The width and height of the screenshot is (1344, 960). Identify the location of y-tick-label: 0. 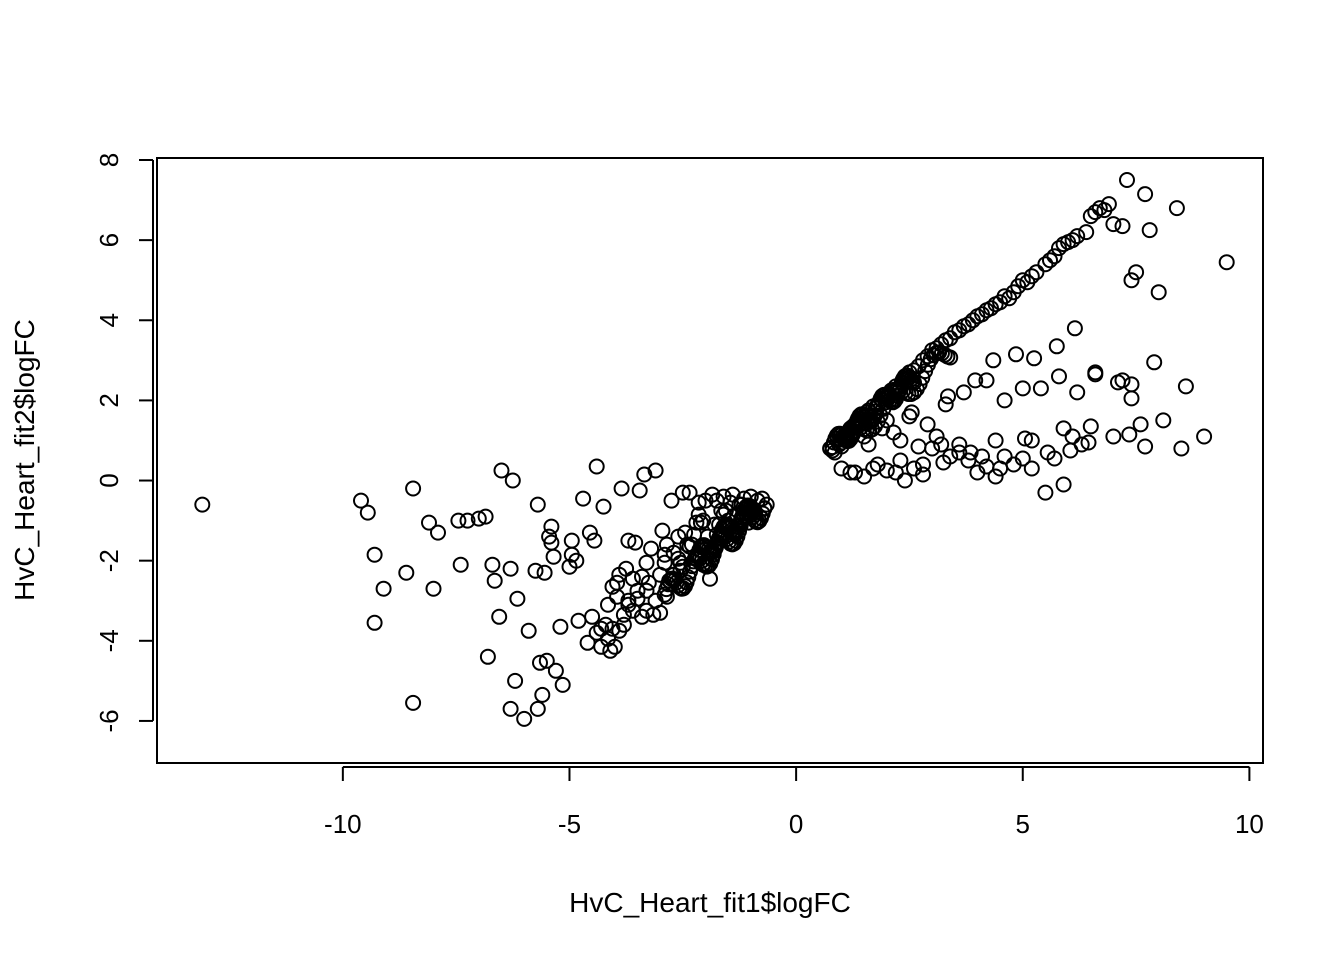
(109, 480).